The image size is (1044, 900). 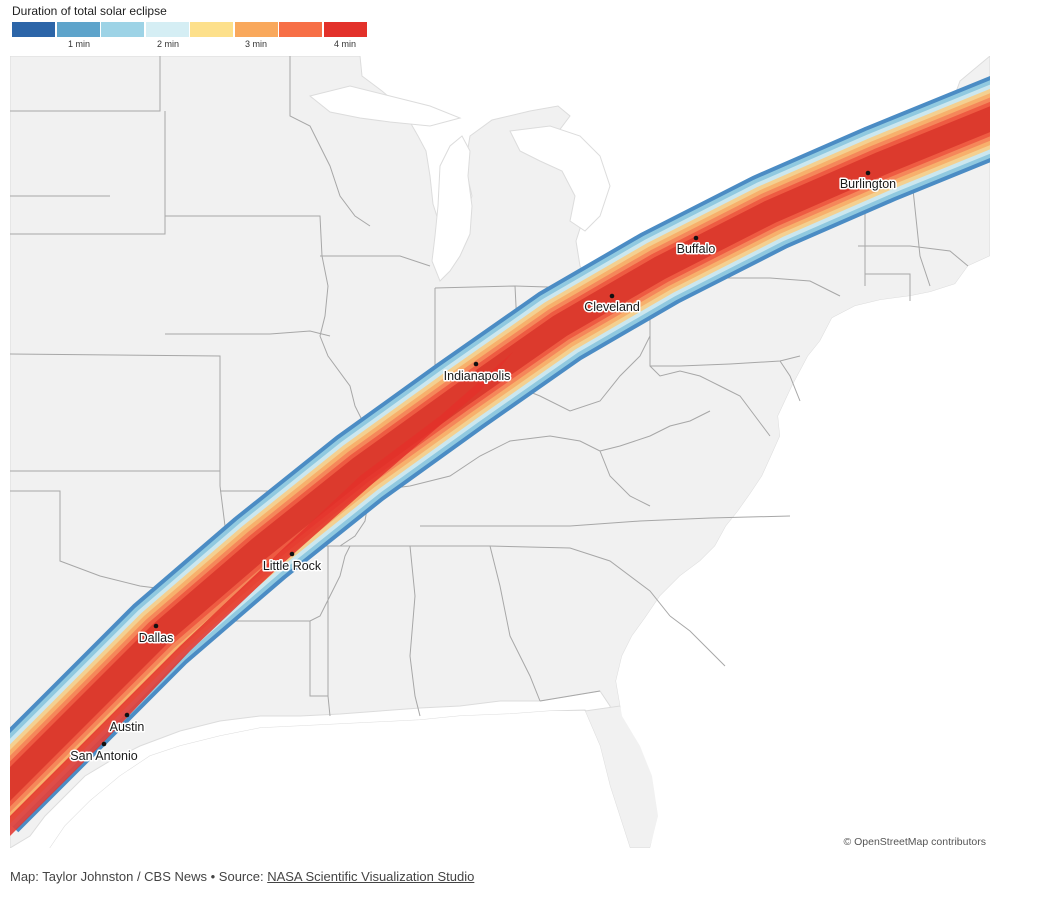 I want to click on legend-color-bar, so click(x=190, y=29).